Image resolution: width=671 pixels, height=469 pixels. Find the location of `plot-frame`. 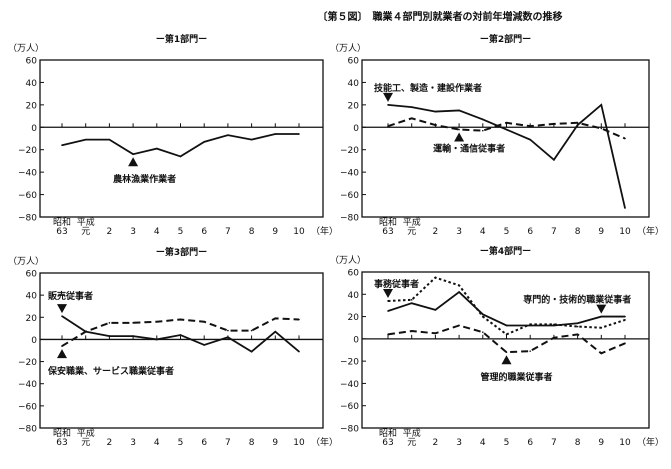

plot-frame is located at coordinates (181, 350).